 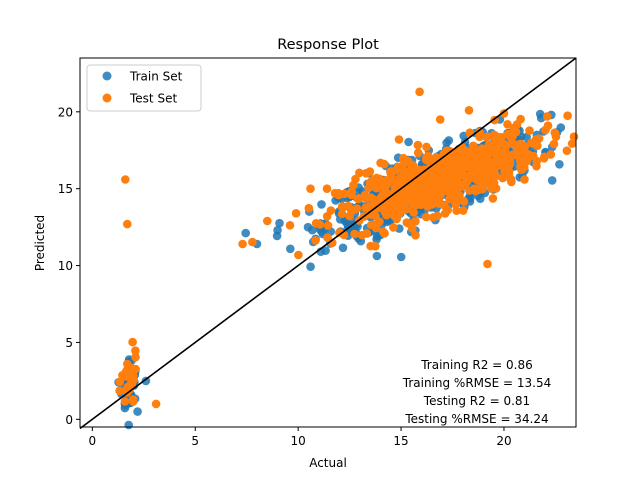 I want to click on metric-line: Testing R2 = 0.81, so click(x=476, y=401).